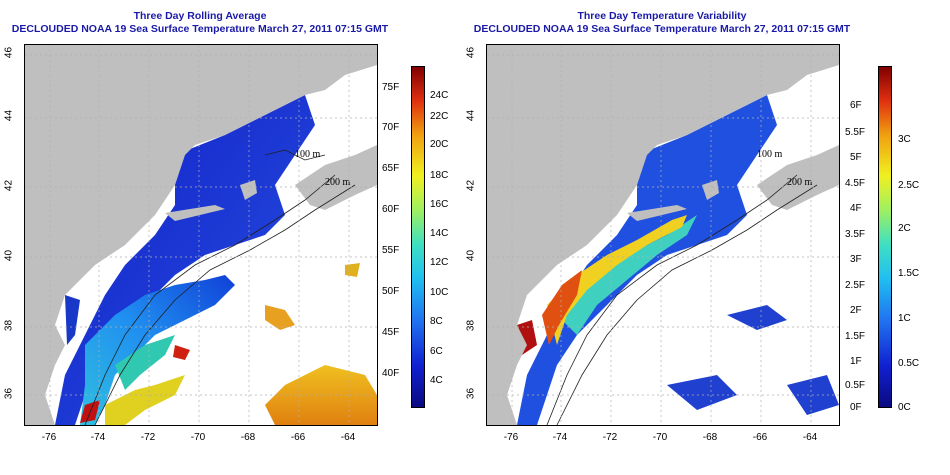  What do you see at coordinates (855, 285) in the screenshot?
I see `right-cb-2.5F: 2.5F` at bounding box center [855, 285].